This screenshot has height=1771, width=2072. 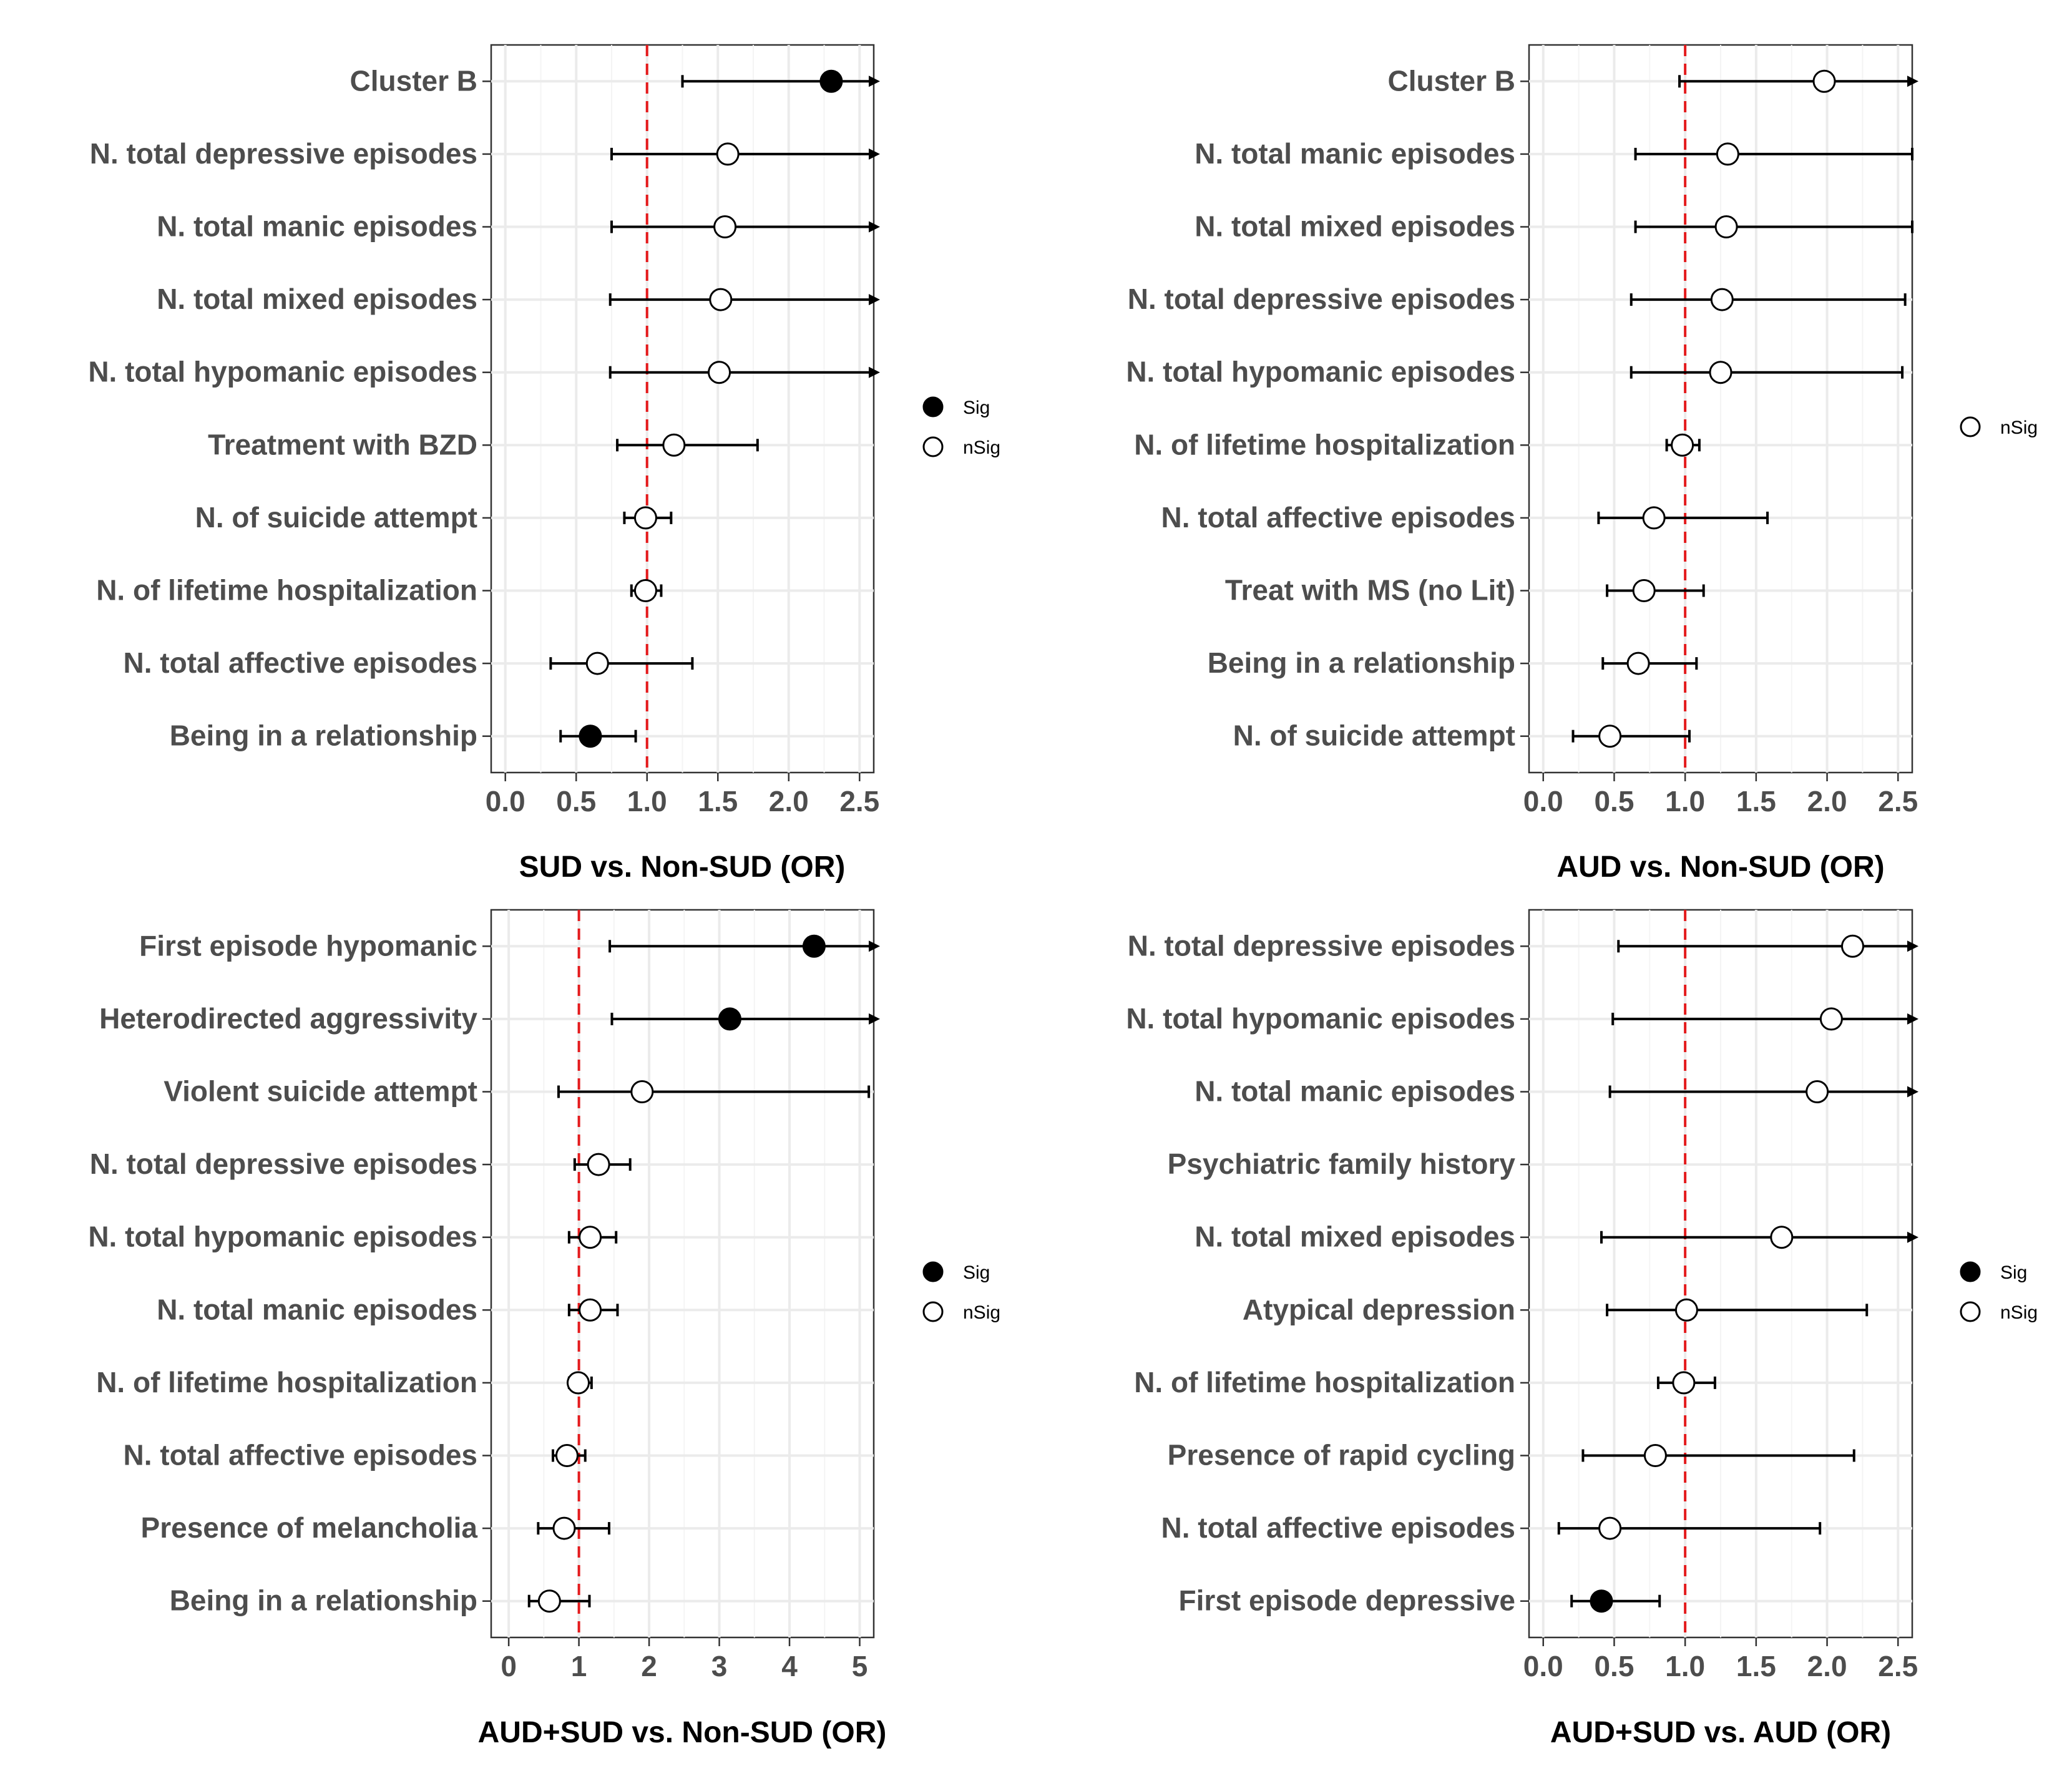 I want to click on x-tick-label: 5, so click(x=860, y=1666).